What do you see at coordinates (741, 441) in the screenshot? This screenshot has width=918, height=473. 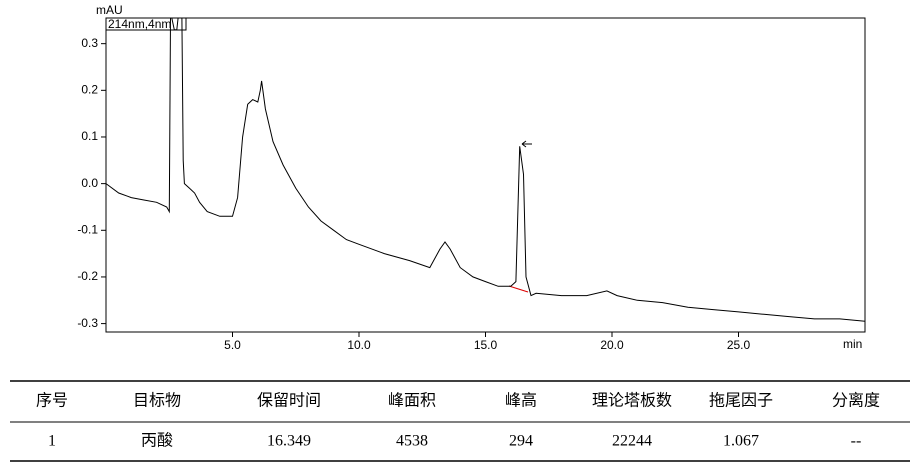 I see `table-cell: 1.067` at bounding box center [741, 441].